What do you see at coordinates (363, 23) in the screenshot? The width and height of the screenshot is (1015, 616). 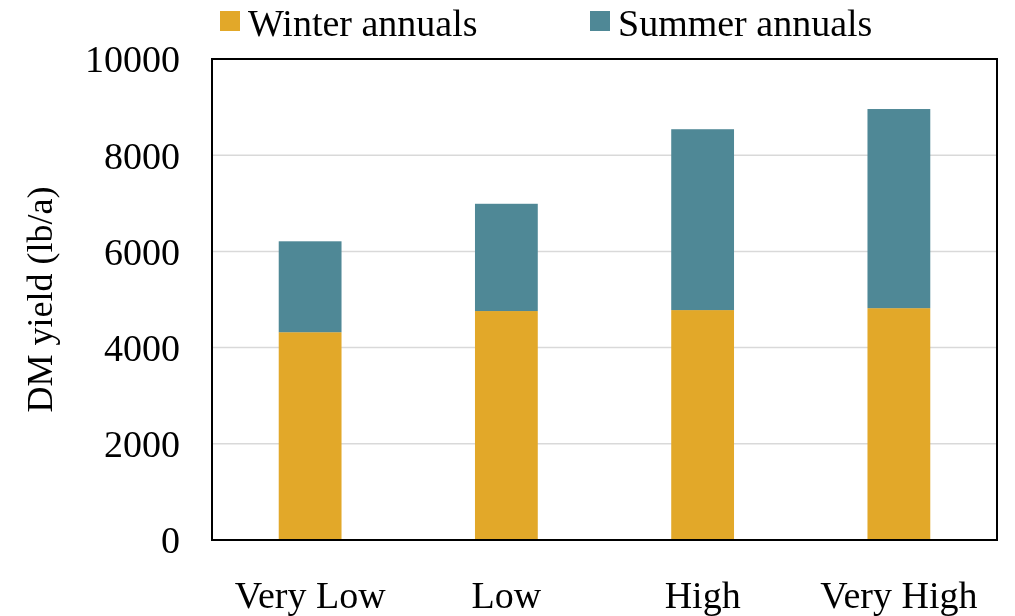 I see `legend-label: Winter annuals` at bounding box center [363, 23].